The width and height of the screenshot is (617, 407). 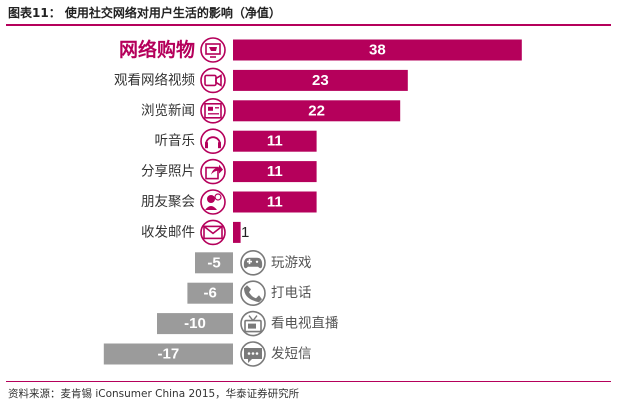 I want to click on value-label-5: 11, so click(x=275, y=202).